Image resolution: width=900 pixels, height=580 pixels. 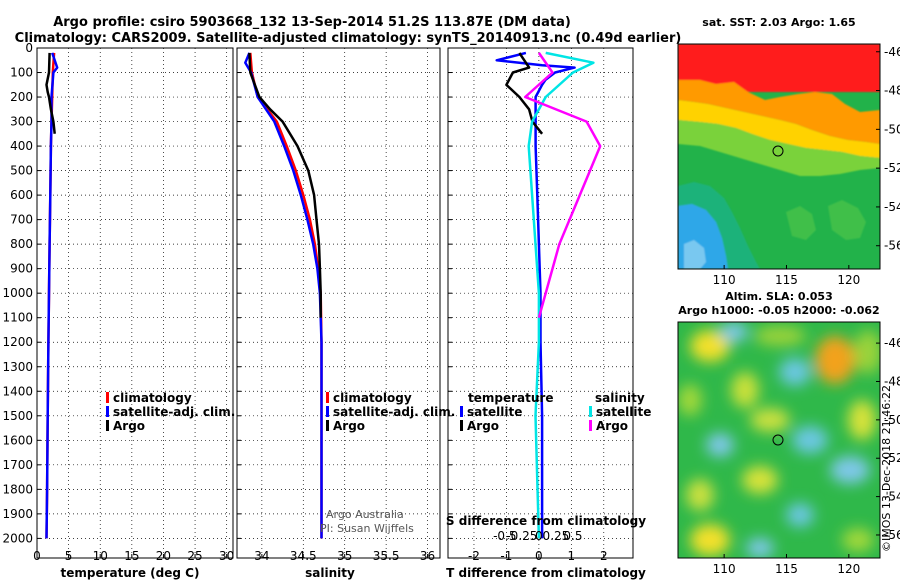 What do you see at coordinates (163, 556) in the screenshot?
I see `tick-label-x: 20` at bounding box center [163, 556].